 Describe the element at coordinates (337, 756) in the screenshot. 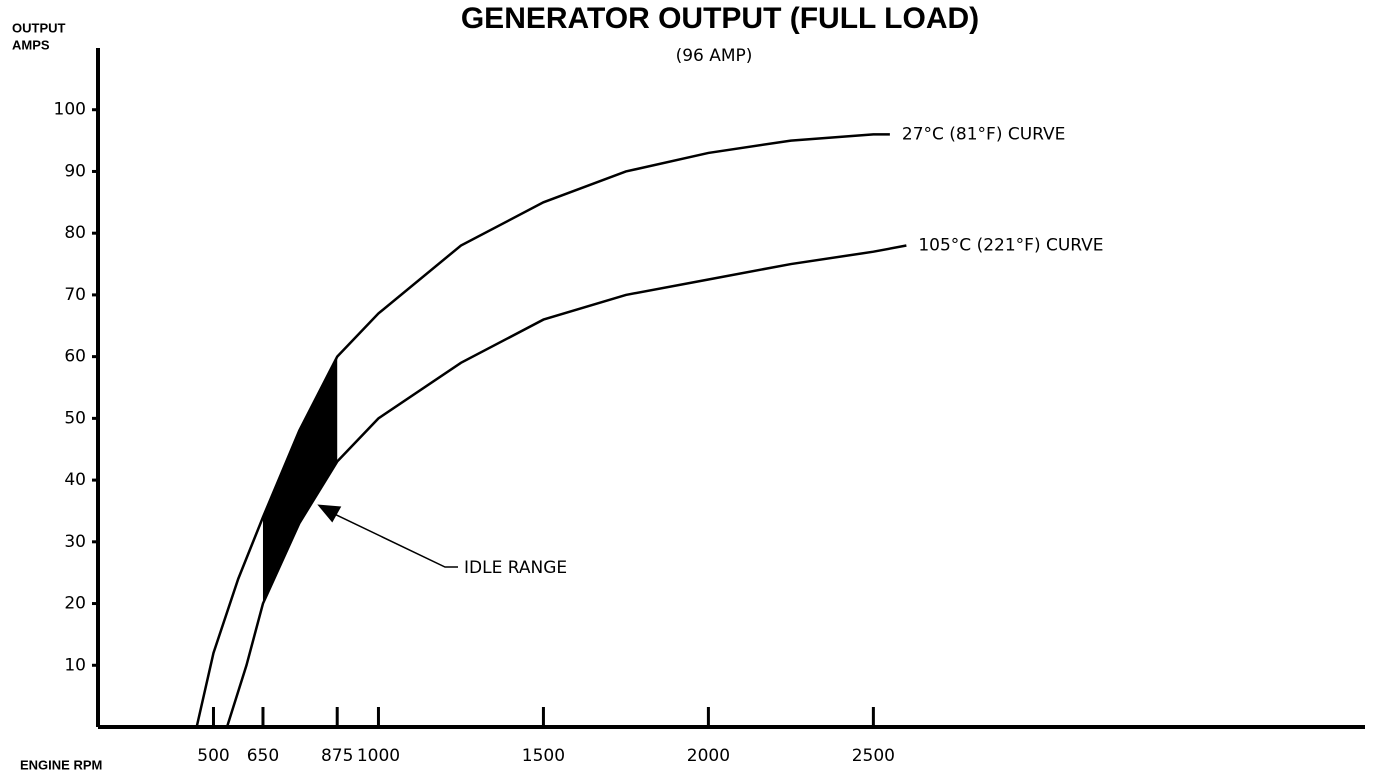

I see `x-tick-label: 875` at that location.